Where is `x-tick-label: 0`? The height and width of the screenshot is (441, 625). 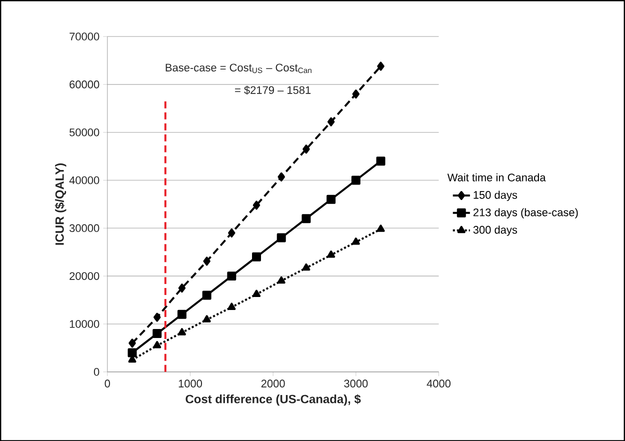 x-tick-label: 0 is located at coordinates (107, 384).